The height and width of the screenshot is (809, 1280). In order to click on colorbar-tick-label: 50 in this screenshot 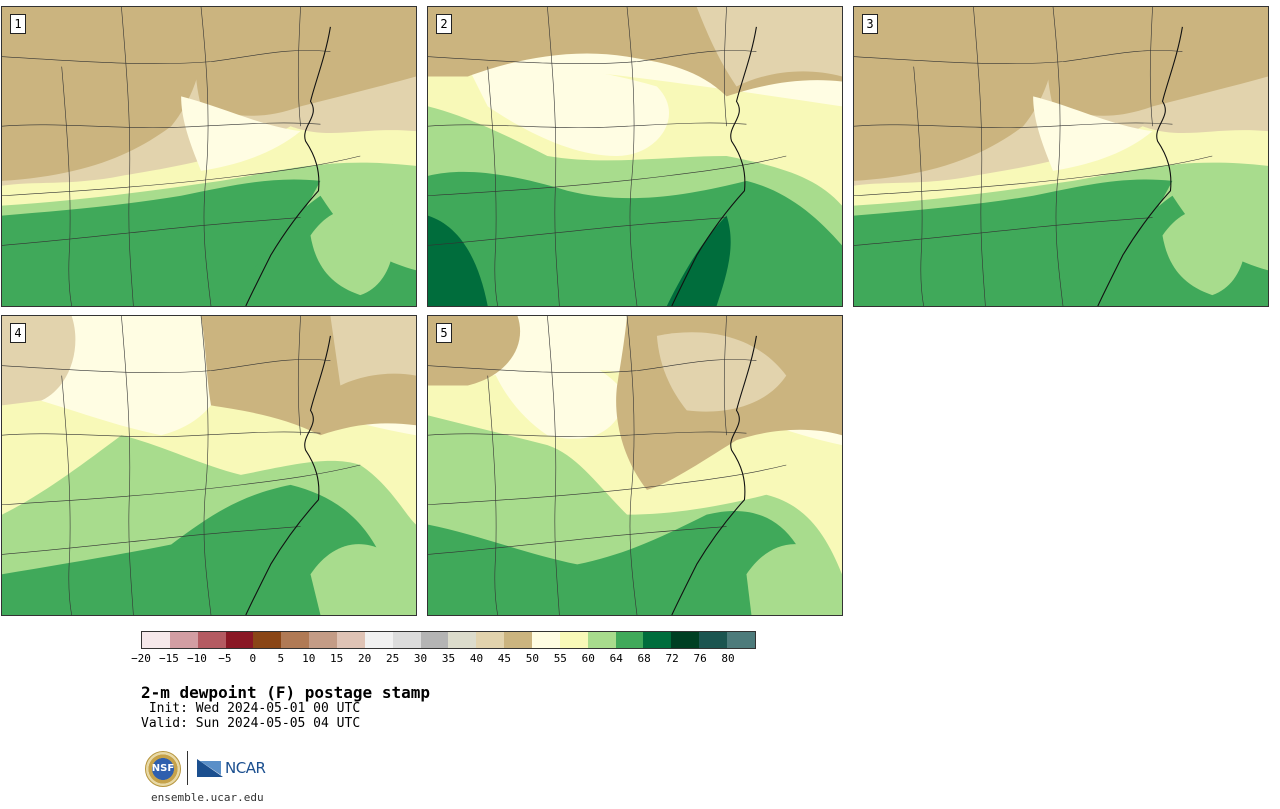, I will do `click(532, 658)`.